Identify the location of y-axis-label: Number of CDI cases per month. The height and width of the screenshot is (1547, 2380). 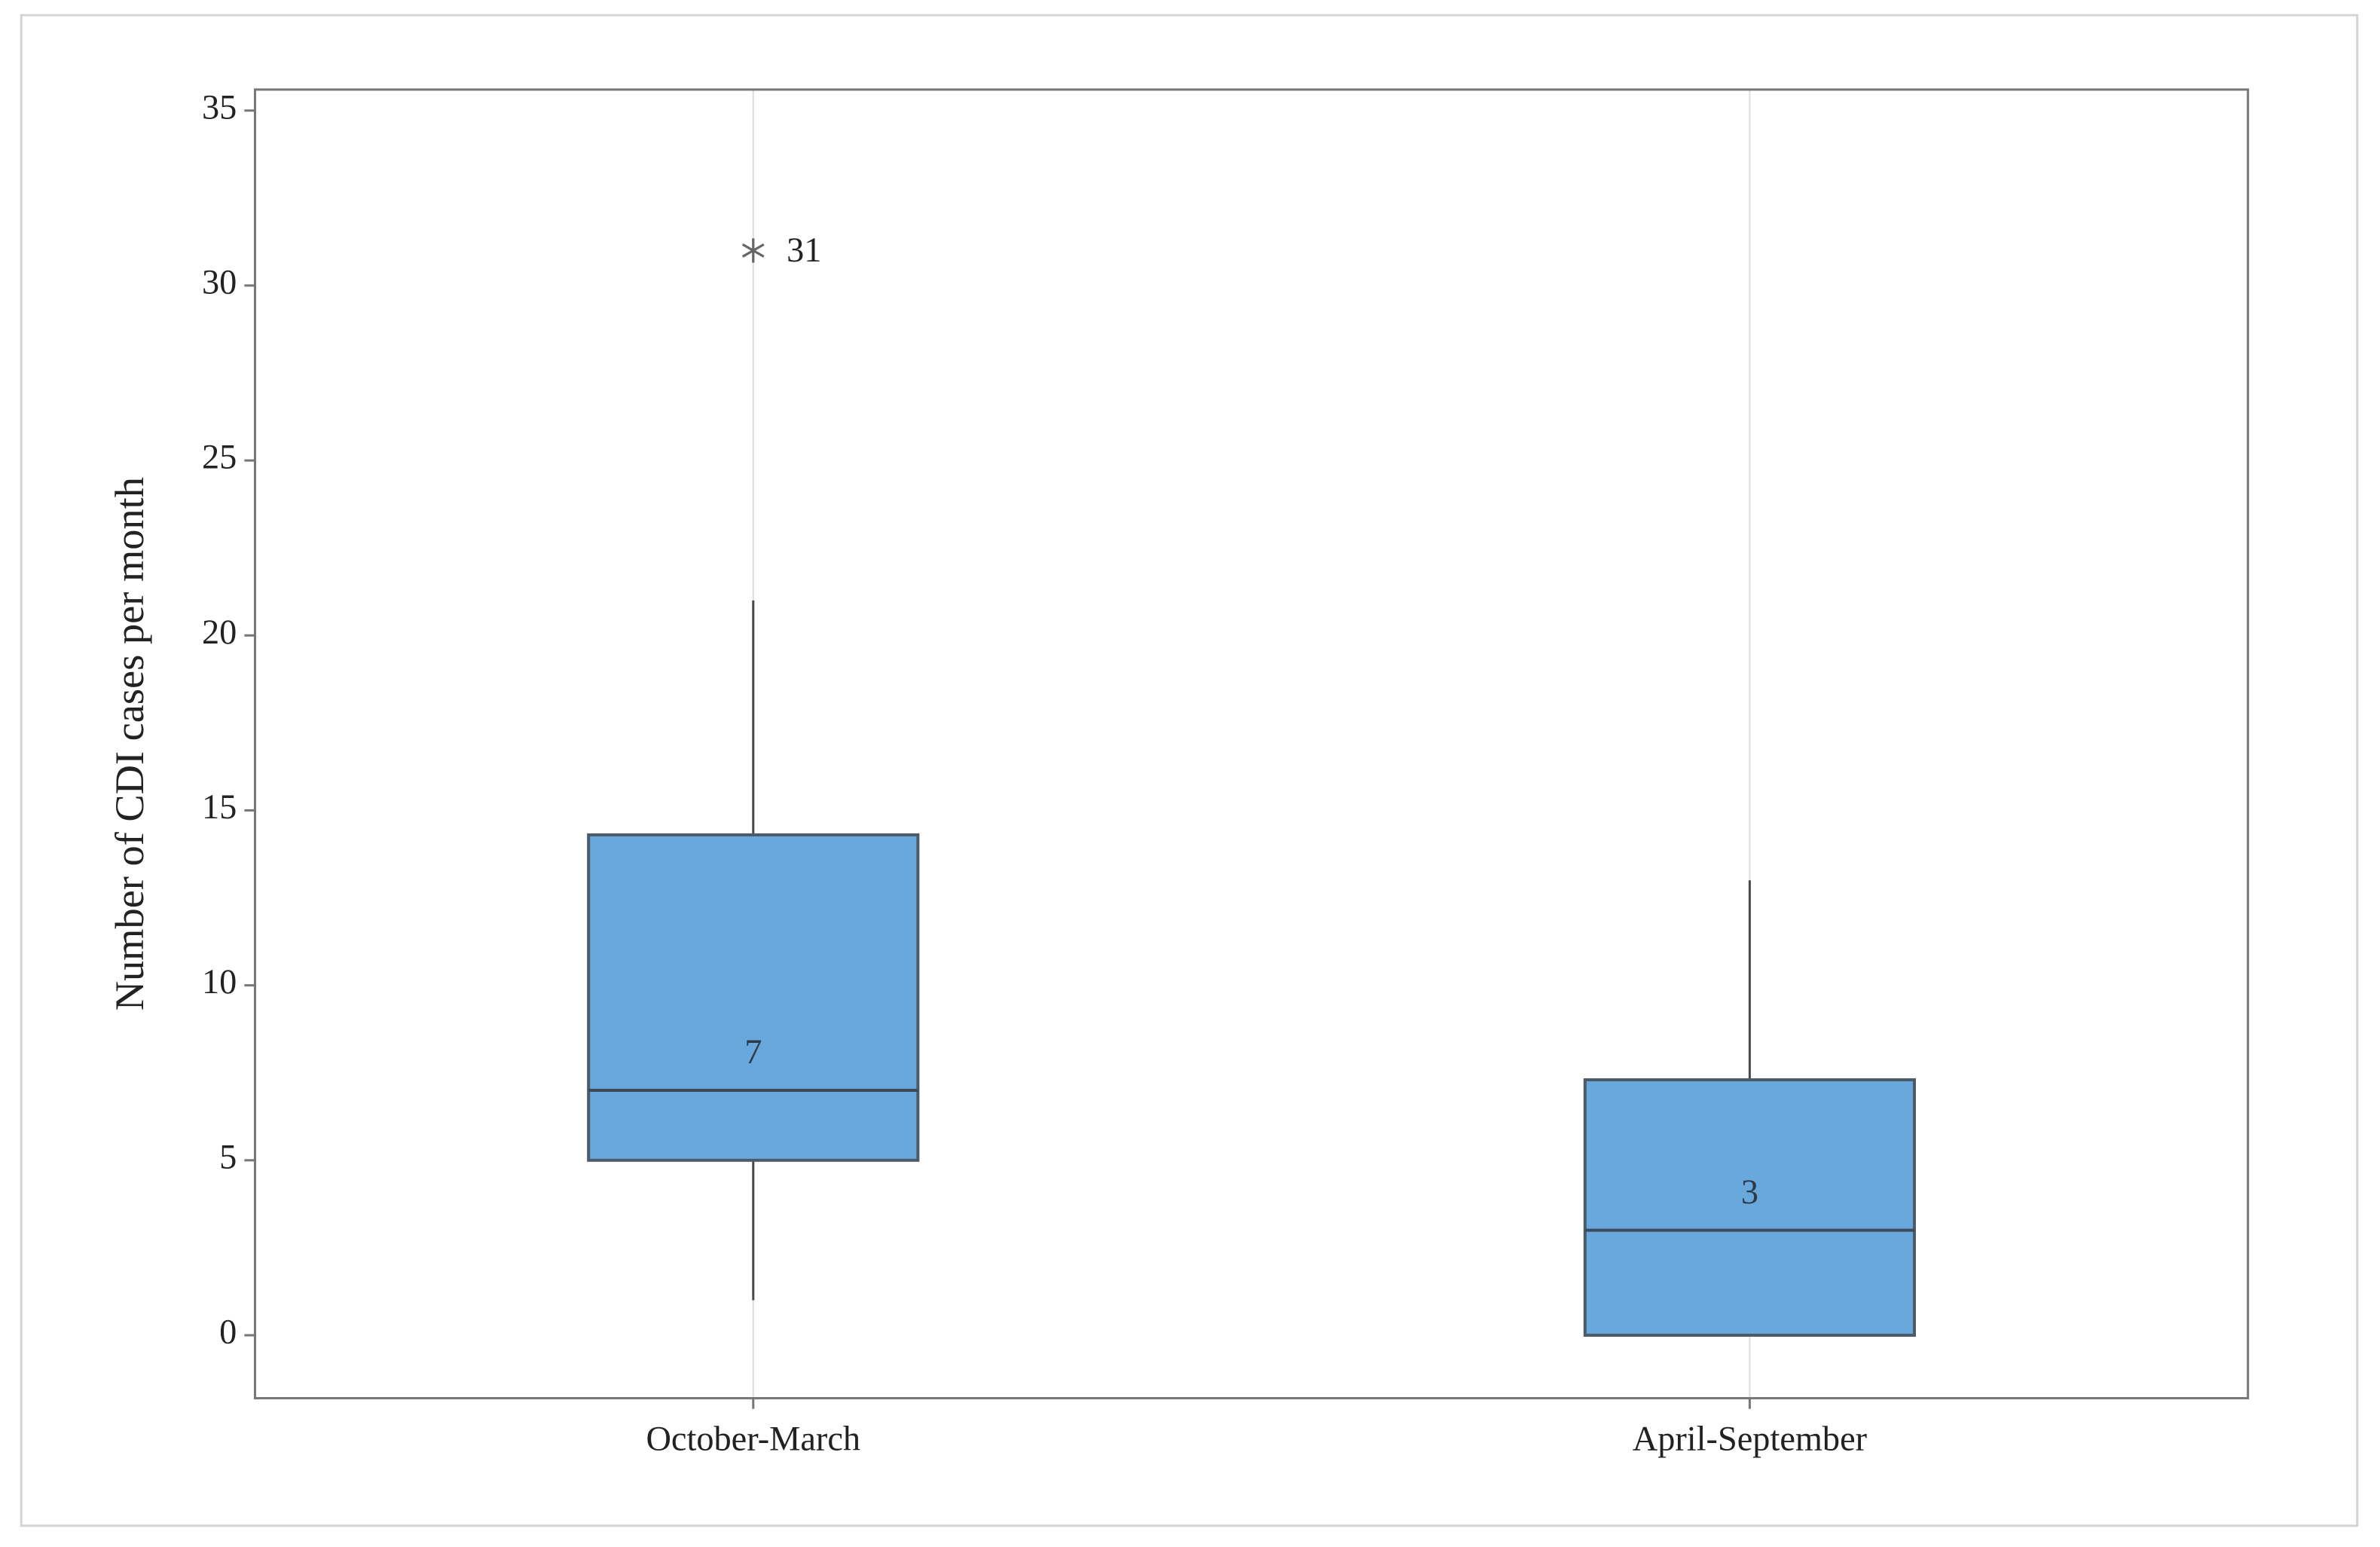
(129, 743).